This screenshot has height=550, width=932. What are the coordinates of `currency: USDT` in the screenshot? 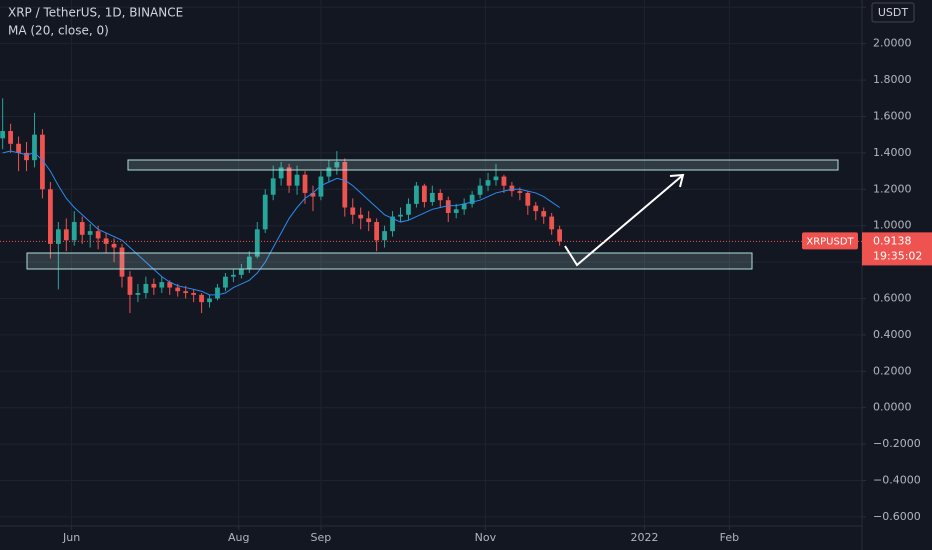 It's located at (893, 12).